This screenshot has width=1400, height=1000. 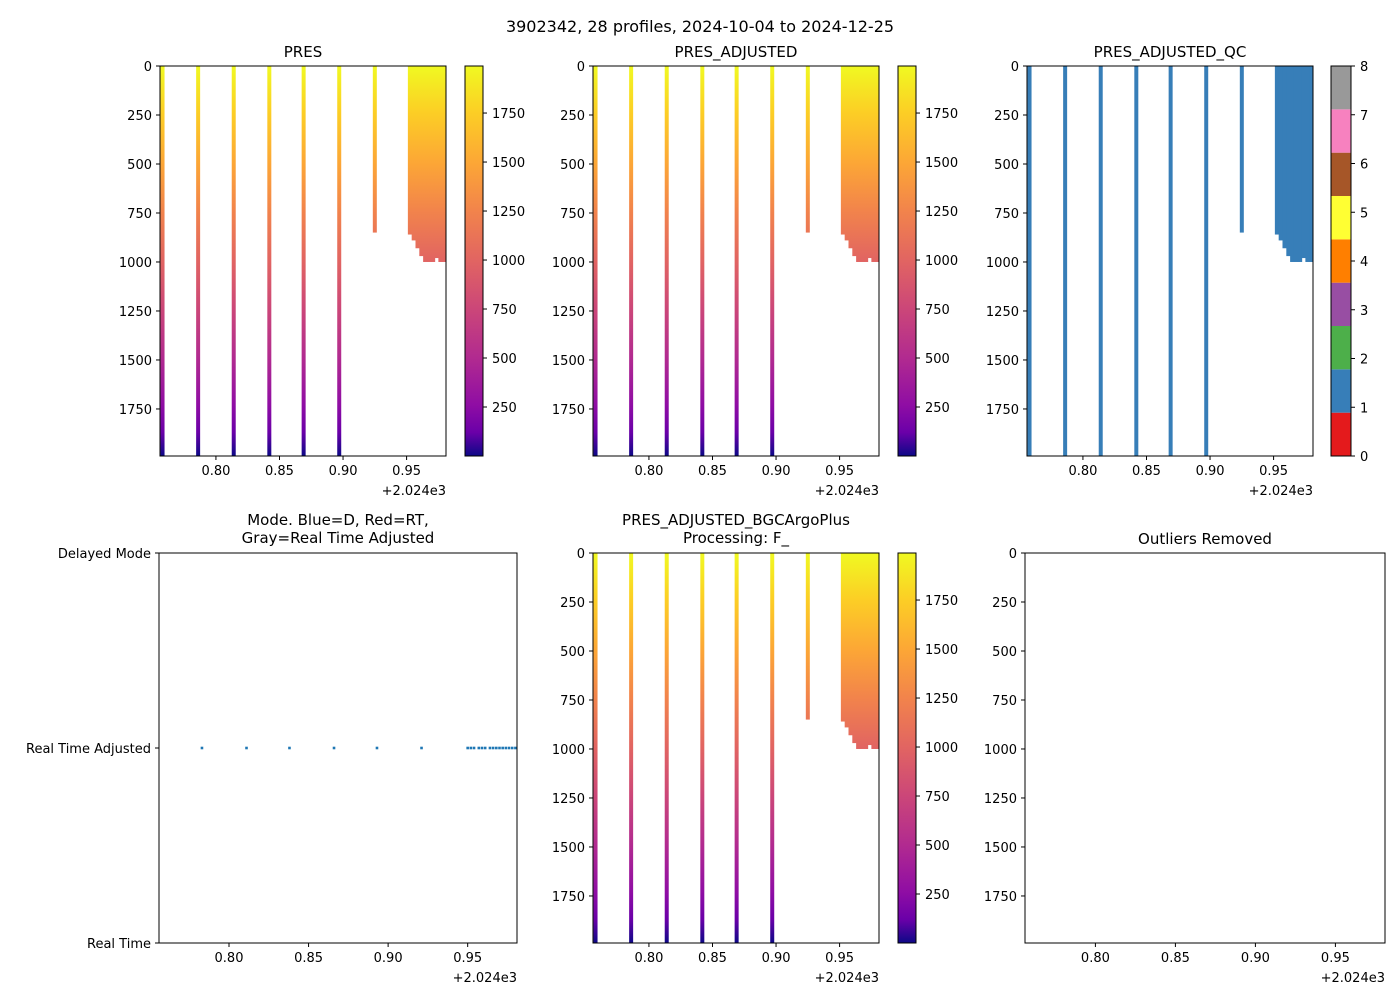 I want to click on y-tick-label: 750, so click(x=1004, y=701).